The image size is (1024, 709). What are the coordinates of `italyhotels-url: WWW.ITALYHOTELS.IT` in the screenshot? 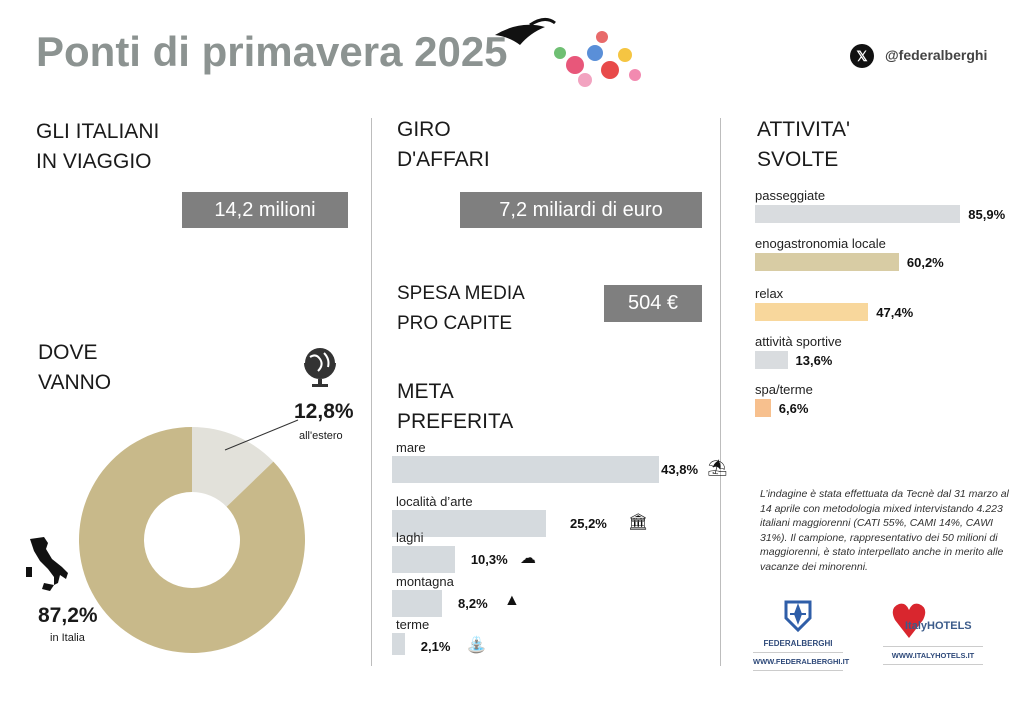 It's located at (933, 655).